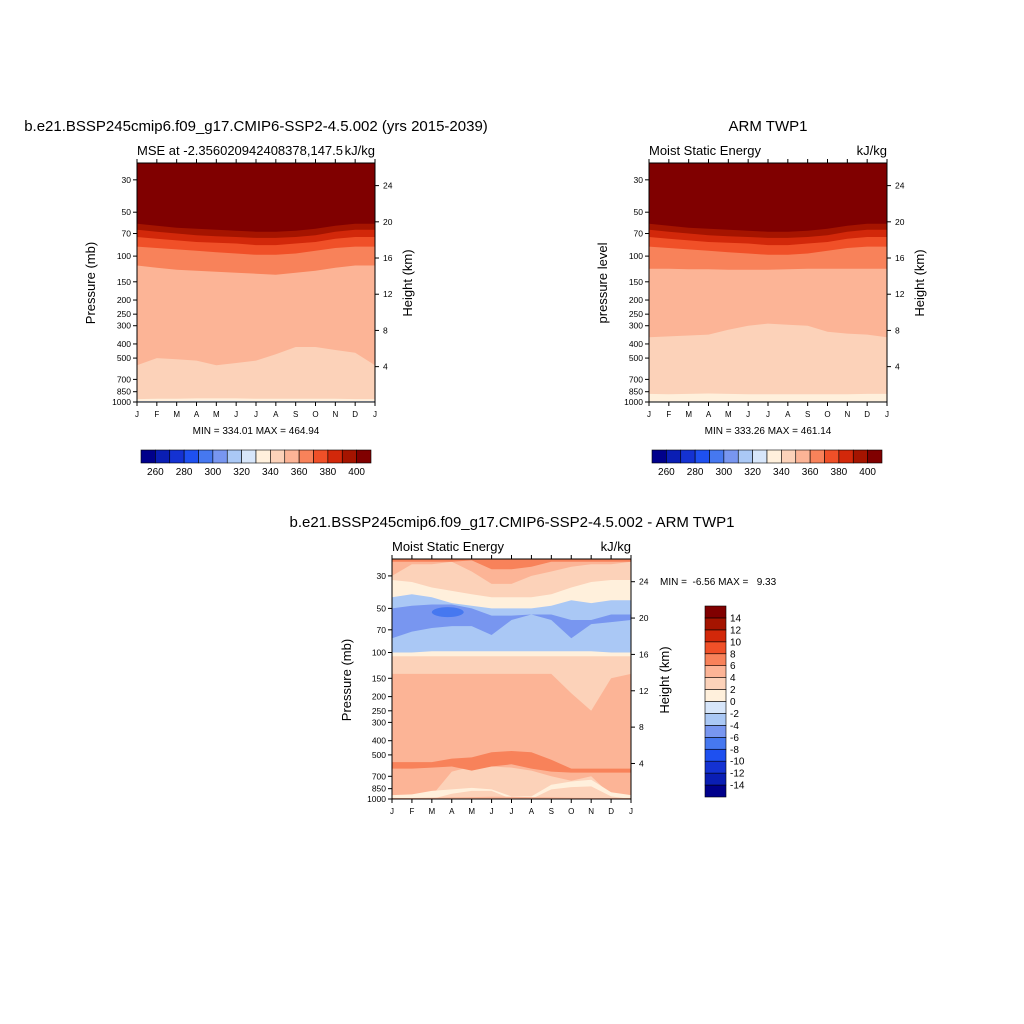  Describe the element at coordinates (734, 750) in the screenshot. I see `colorbar-label: -8` at that location.